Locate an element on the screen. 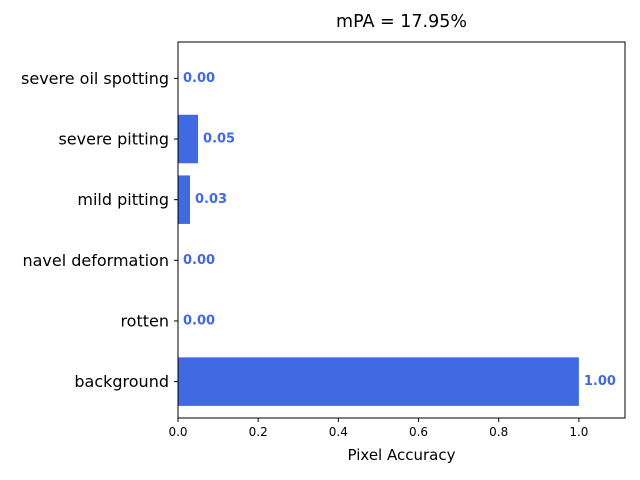 The height and width of the screenshot is (480, 640). x-tick-label: 0.4 is located at coordinates (338, 432).